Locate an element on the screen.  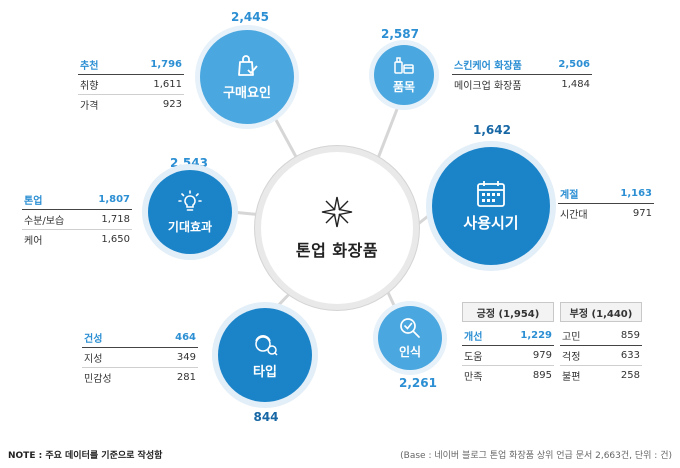
effect-label: 기대효과 is located at coordinates (190, 226).